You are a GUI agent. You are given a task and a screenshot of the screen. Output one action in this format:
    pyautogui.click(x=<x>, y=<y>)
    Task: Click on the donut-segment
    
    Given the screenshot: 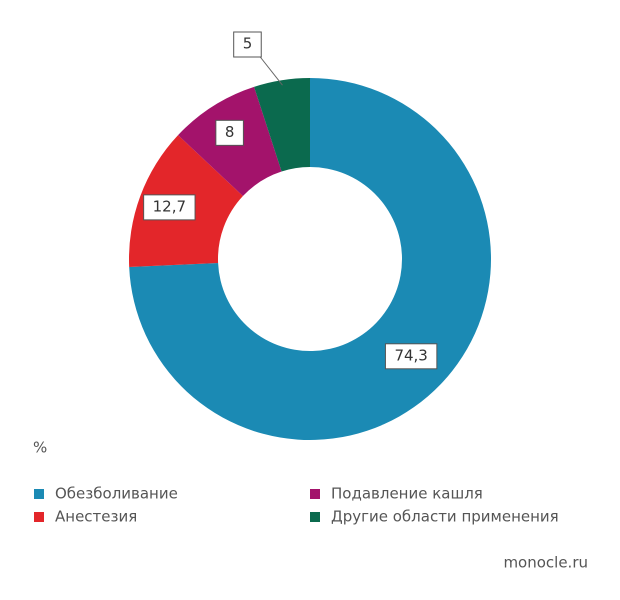 What is the action you would take?
    pyautogui.click(x=282, y=125)
    